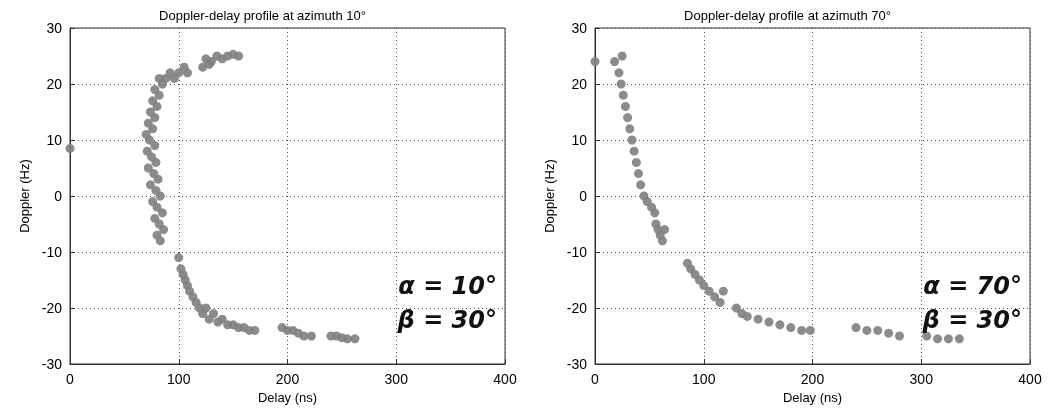 The image size is (1051, 420). Describe the element at coordinates (448, 286) in the screenshot. I see `annotation: α = 10°` at that location.